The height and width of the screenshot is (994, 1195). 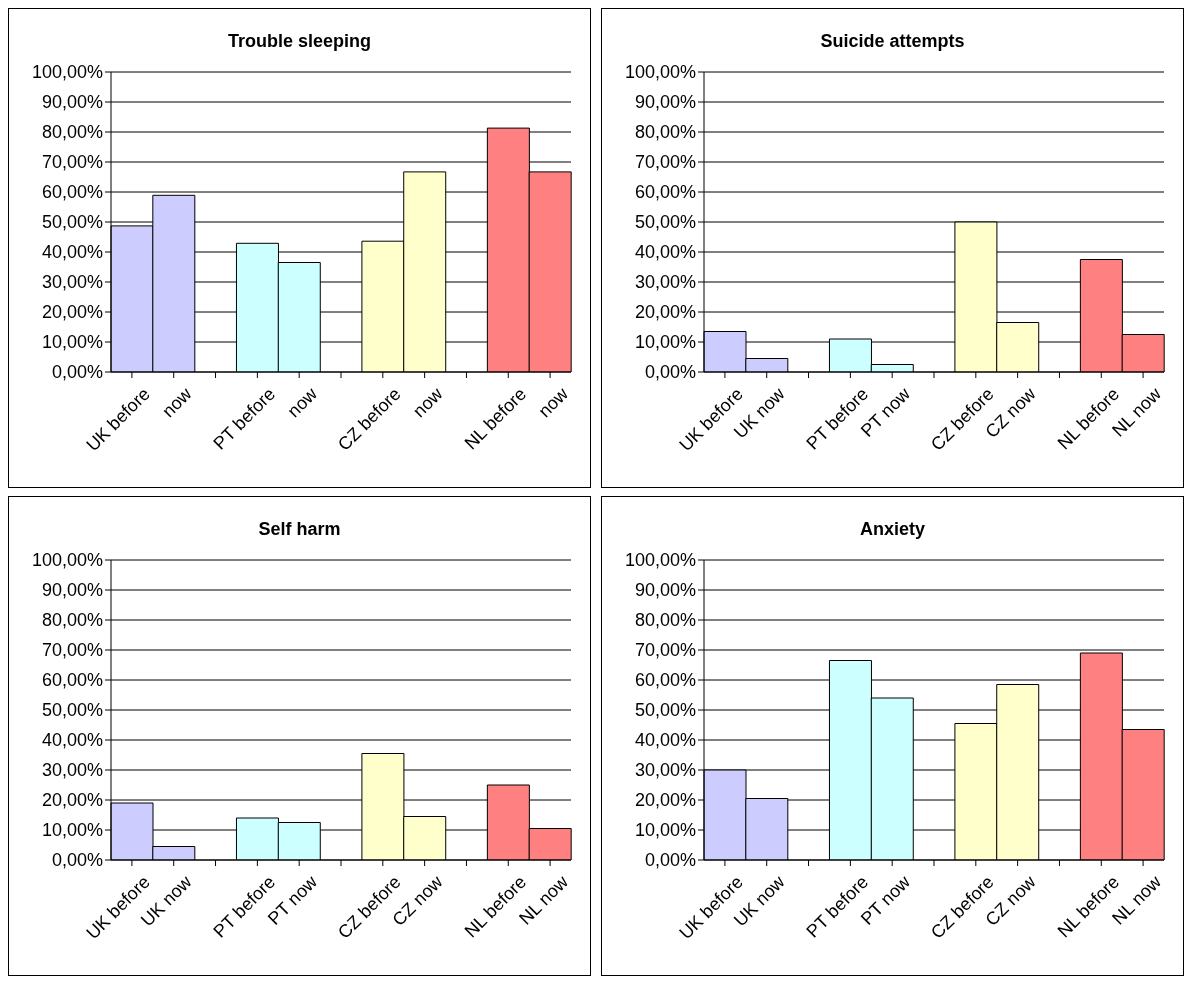 What do you see at coordinates (299, 529) in the screenshot?
I see `chart-title: Self harm` at bounding box center [299, 529].